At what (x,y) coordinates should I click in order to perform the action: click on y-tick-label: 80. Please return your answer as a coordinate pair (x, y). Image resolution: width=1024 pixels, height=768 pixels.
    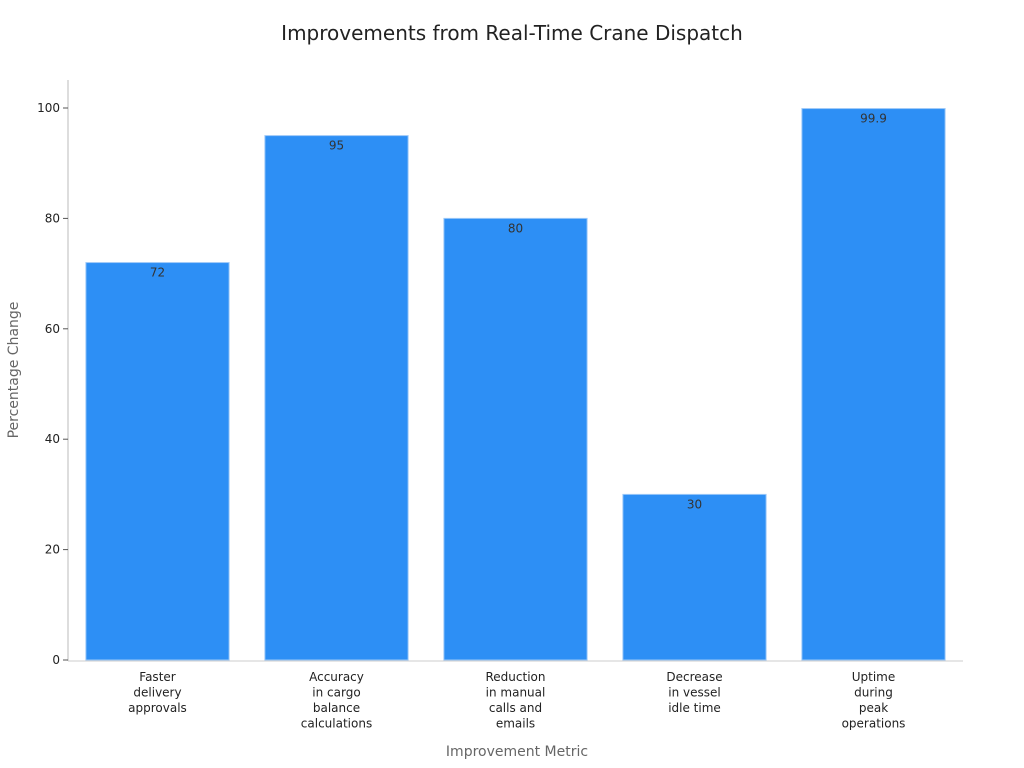
    Looking at the image, I should click on (52, 218).